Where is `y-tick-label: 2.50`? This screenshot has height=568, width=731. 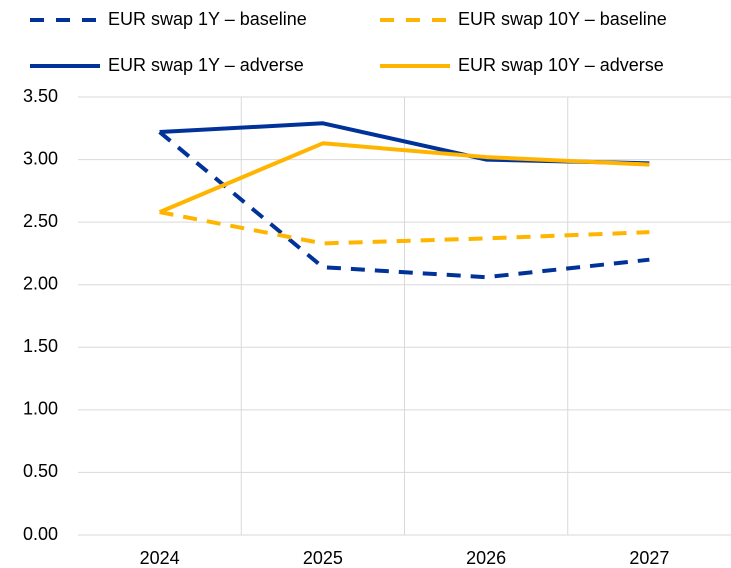
y-tick-label: 2.50 is located at coordinates (40, 221).